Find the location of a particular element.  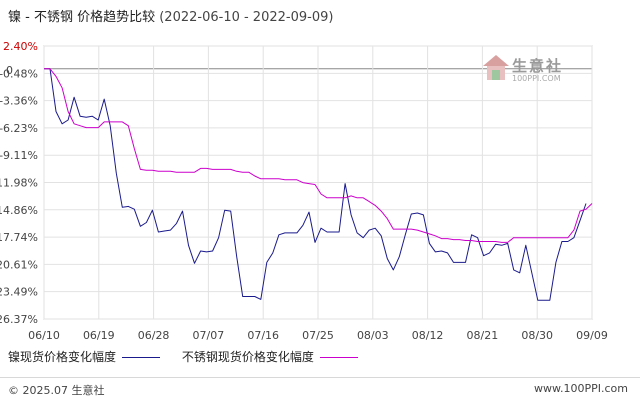

legend-item-nickel: 镍现货价格变化幅度 is located at coordinates (84, 356).